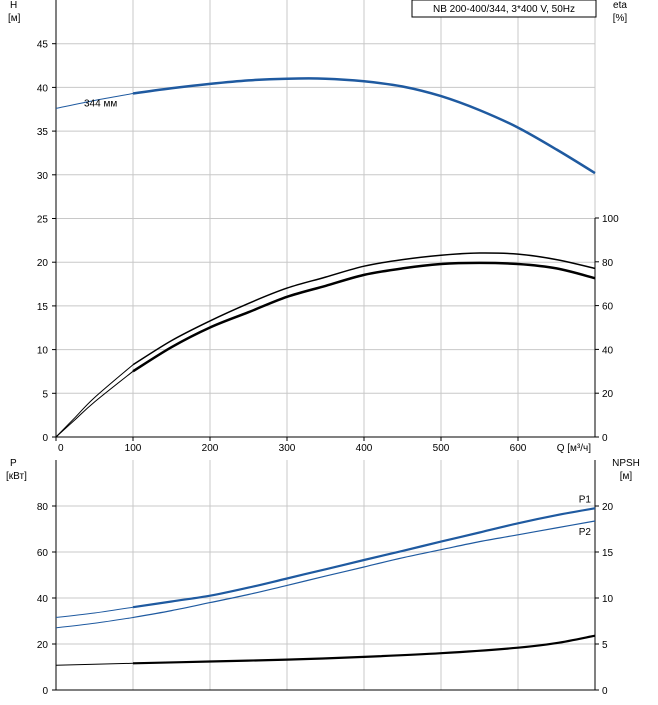 This screenshot has height=705, width=658. I want to click on curve-label-0: 344 мм, so click(100, 104).